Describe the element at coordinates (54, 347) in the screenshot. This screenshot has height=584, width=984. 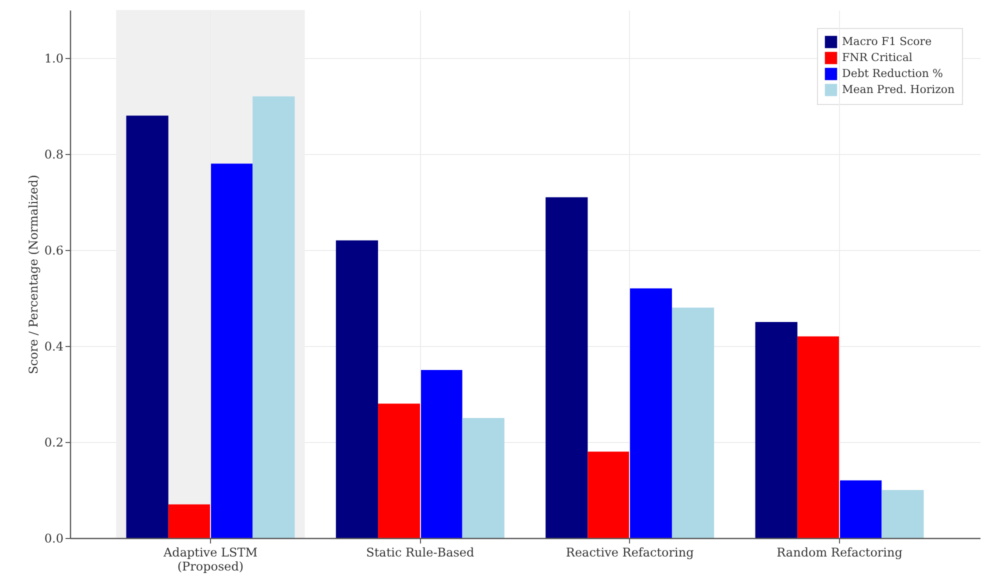
I see `y-tick-label: 0.4` at that location.